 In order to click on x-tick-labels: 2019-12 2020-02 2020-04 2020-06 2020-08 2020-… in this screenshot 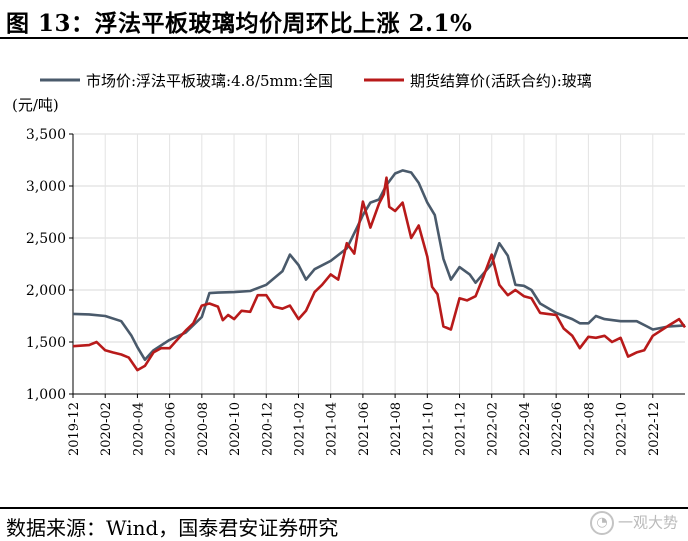, I will do `click(364, 429)`.